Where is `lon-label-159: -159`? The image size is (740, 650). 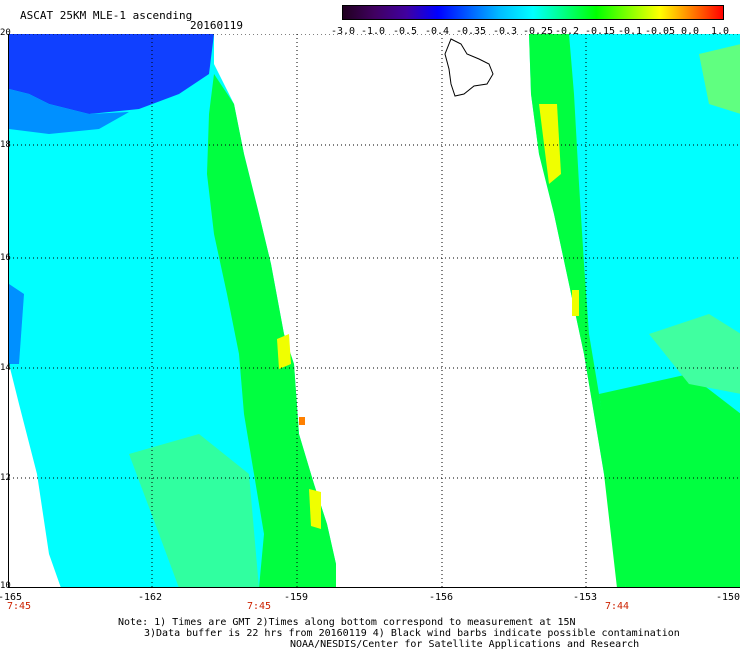
lon-label-159: -159 is located at coordinates (296, 597).